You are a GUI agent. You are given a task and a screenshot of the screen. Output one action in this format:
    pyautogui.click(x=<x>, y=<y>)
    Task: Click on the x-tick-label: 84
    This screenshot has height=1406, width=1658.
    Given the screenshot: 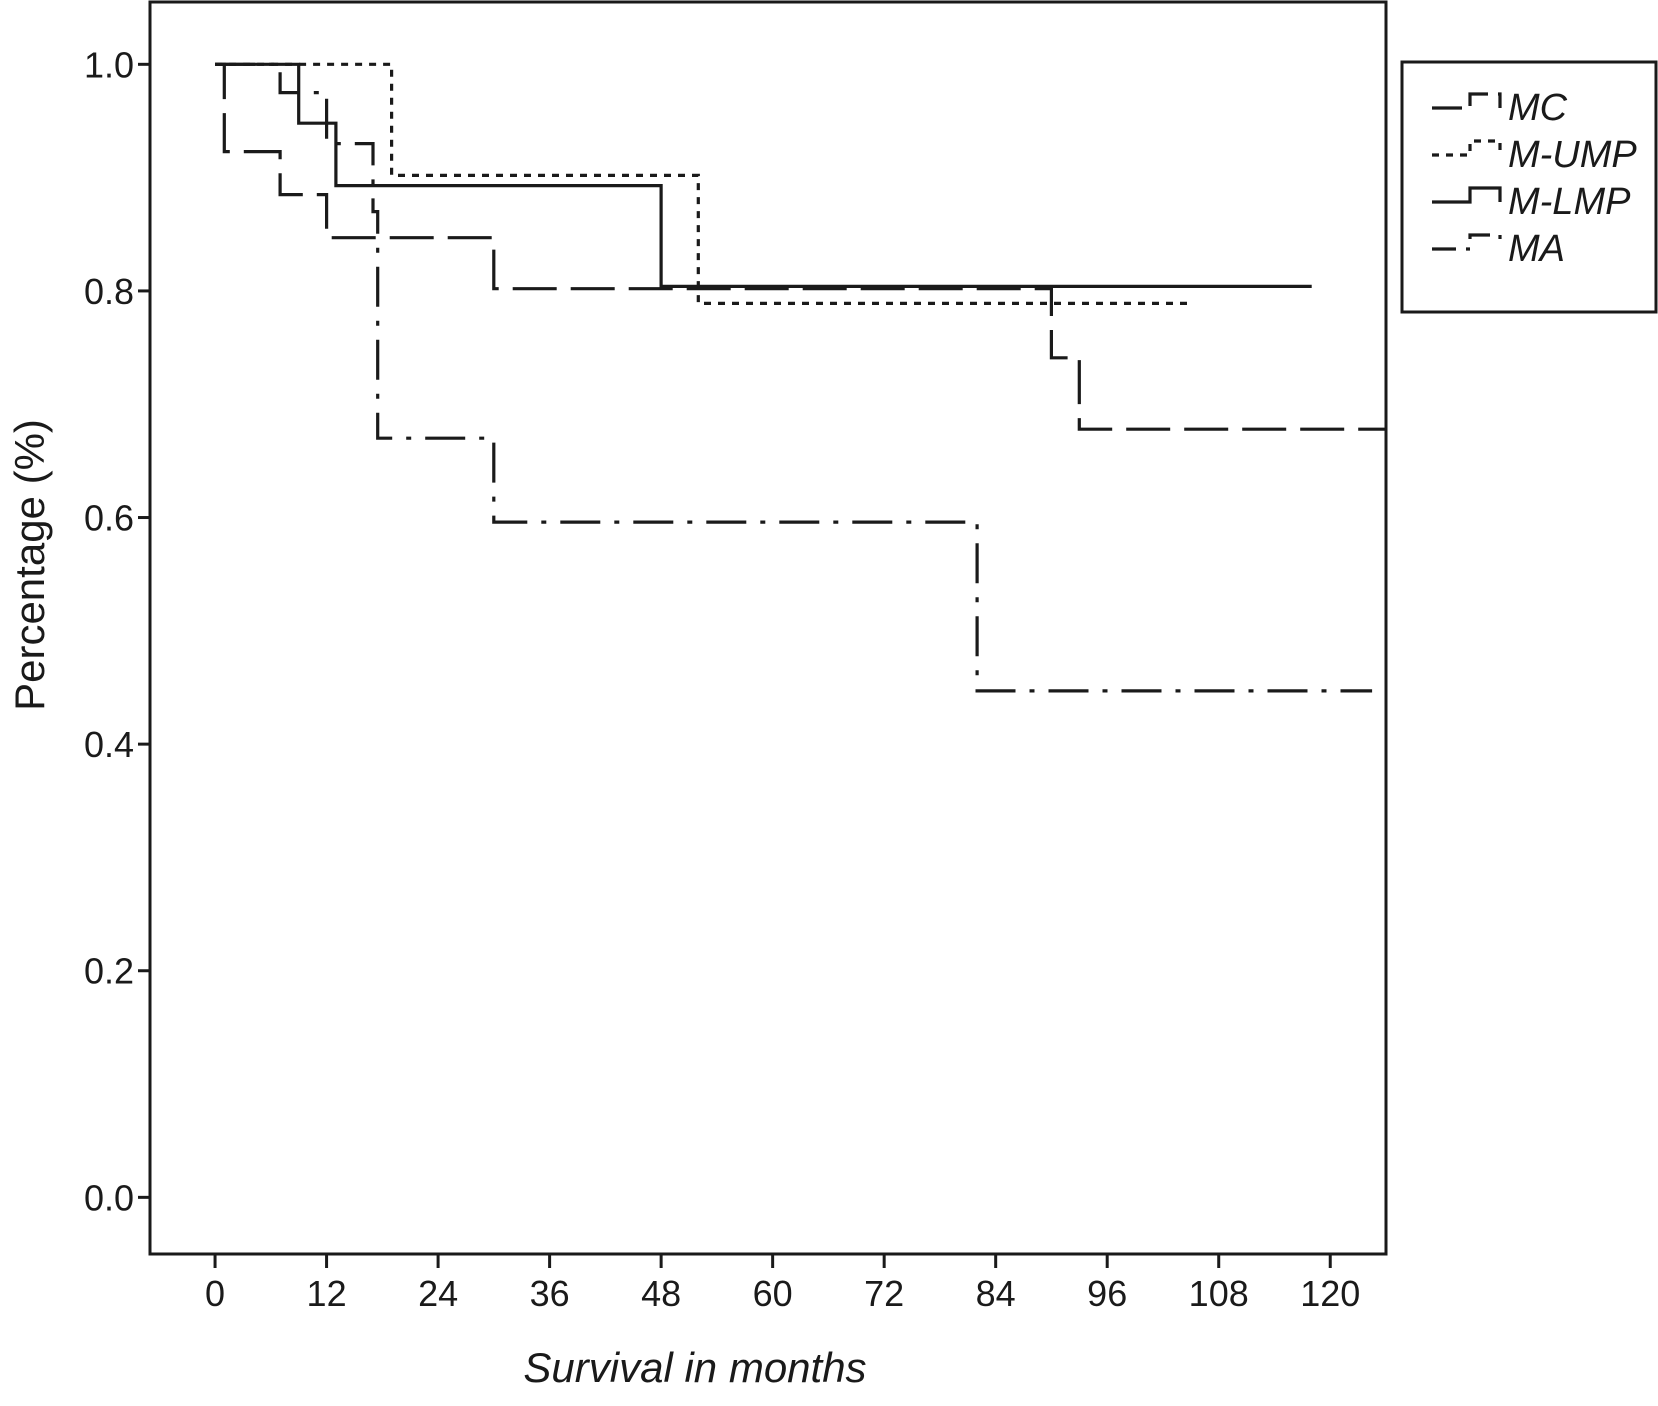 What is the action you would take?
    pyautogui.click(x=996, y=1293)
    